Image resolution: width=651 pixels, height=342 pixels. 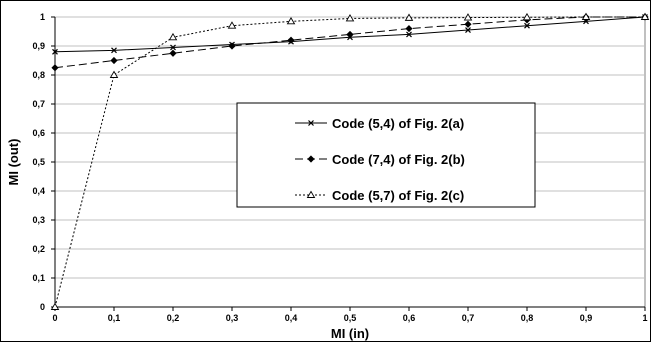 I want to click on y-tick-label-7: 0,7, so click(x=38, y=104).